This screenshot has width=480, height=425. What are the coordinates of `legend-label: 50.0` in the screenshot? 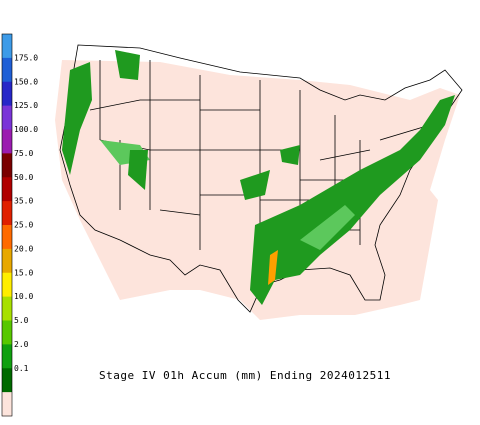 It's located at (23, 177).